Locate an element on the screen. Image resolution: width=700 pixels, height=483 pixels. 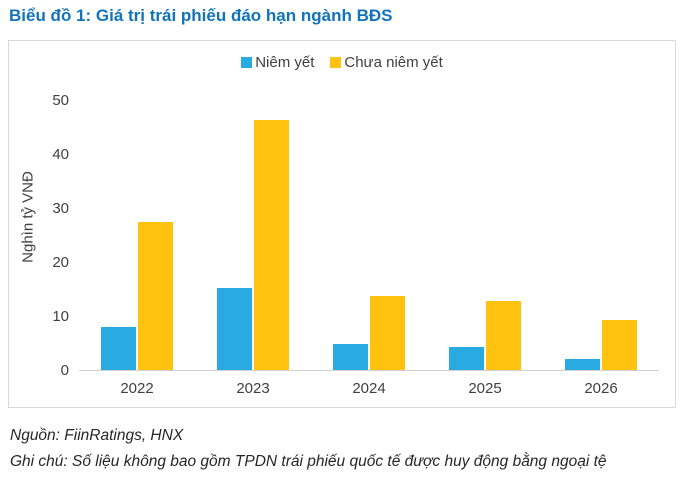
bar-chua-niem-yet-2025 is located at coordinates (503, 335).